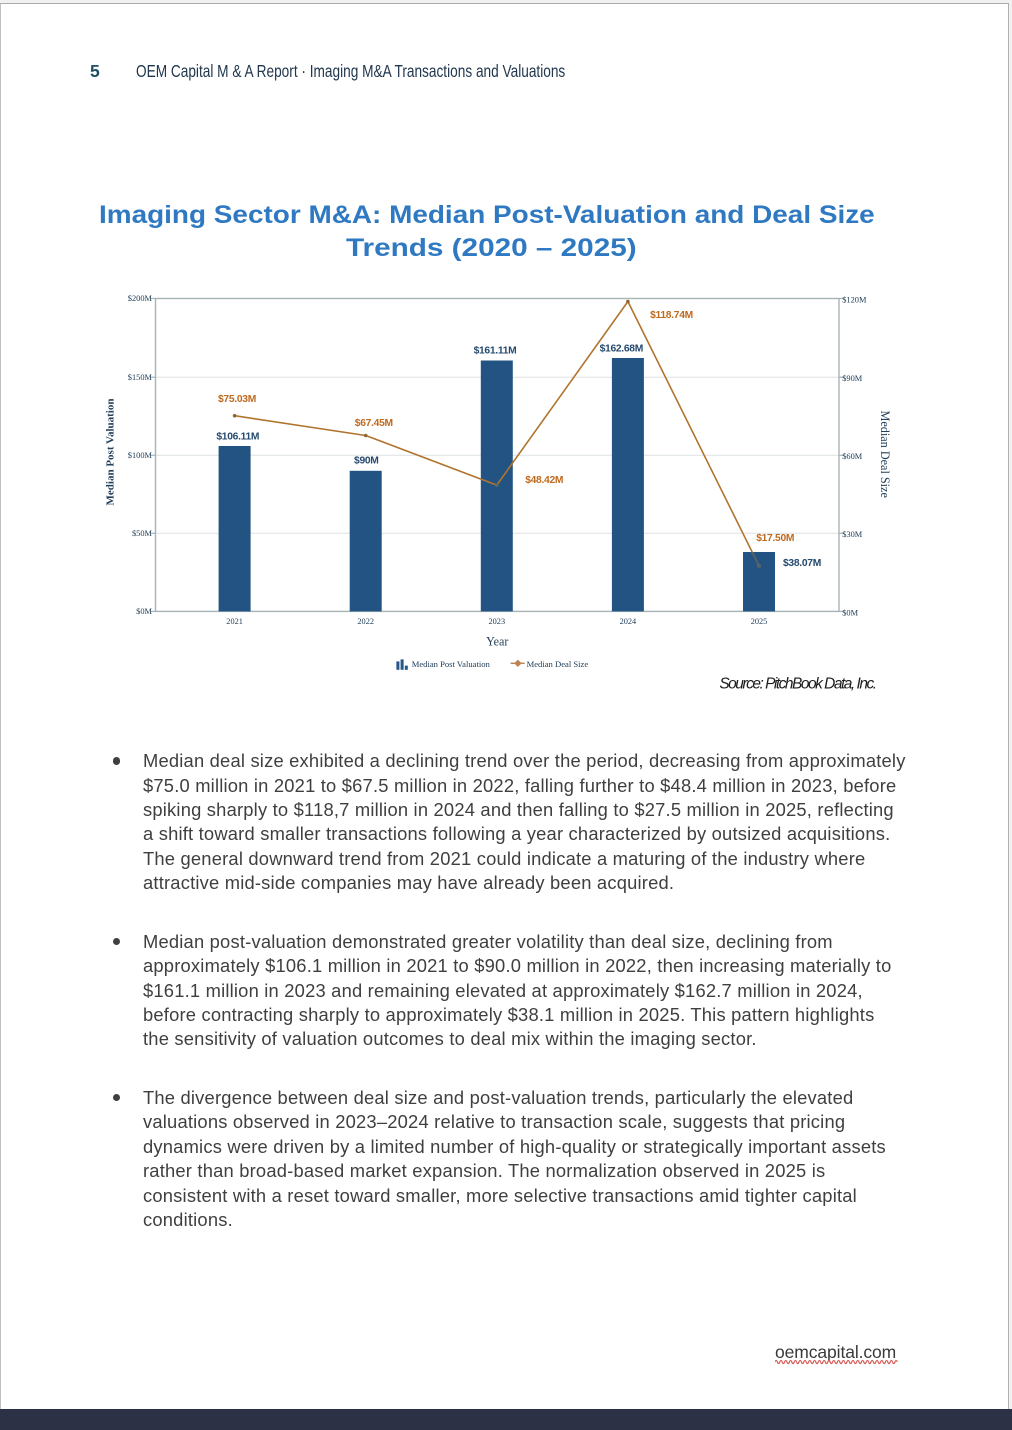  What do you see at coordinates (140, 298) in the screenshot?
I see `svg-text: $200M` at bounding box center [140, 298].